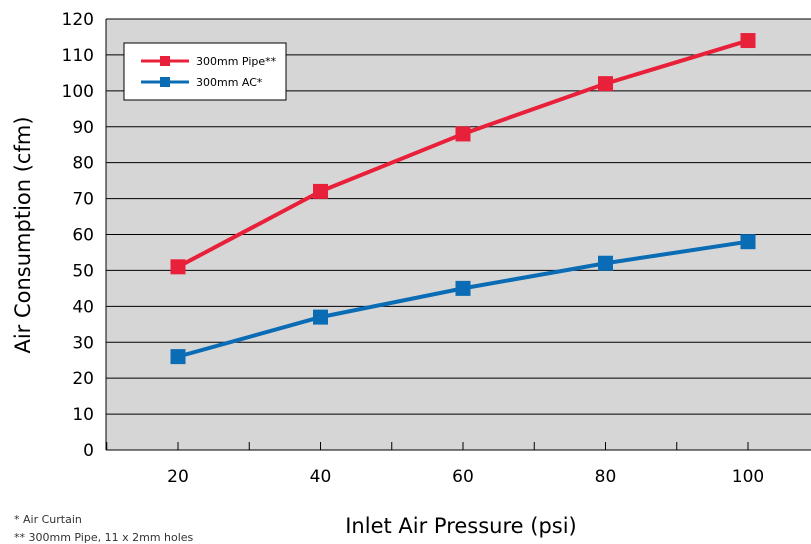 This screenshot has height=544, width=811. I want to click on legend-label-pipe: 300mm Pipe**, so click(236, 61).